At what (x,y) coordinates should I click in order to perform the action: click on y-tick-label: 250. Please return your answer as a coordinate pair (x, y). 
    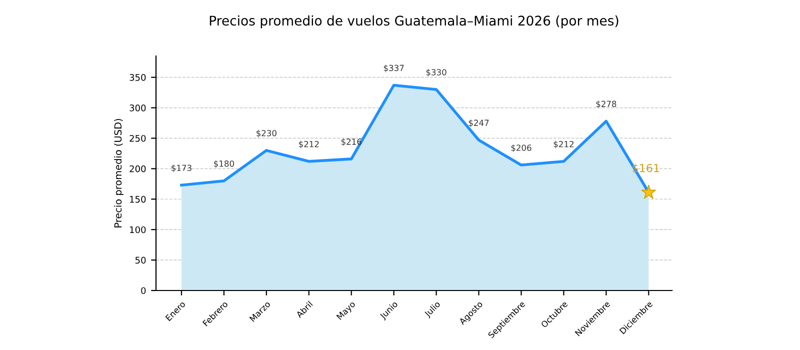
    Looking at the image, I should click on (138, 138).